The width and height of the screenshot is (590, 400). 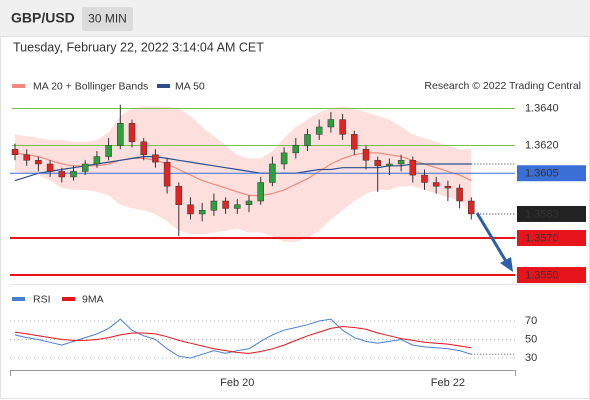 What do you see at coordinates (542, 108) in the screenshot?
I see `level-label: 1.3640` at bounding box center [542, 108].